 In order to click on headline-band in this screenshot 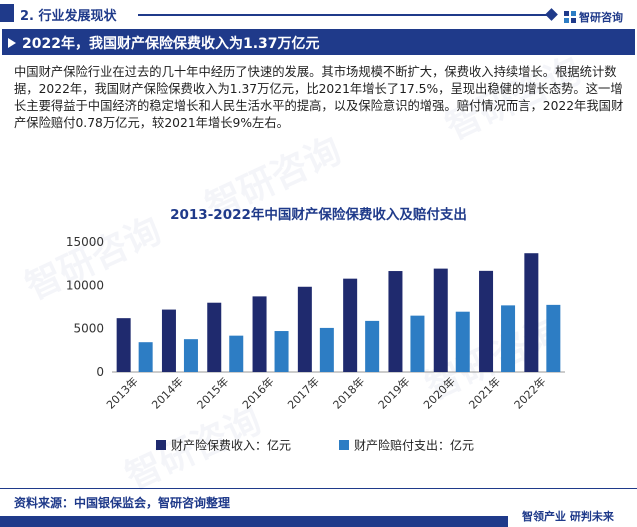, I will do `click(318, 42)`.